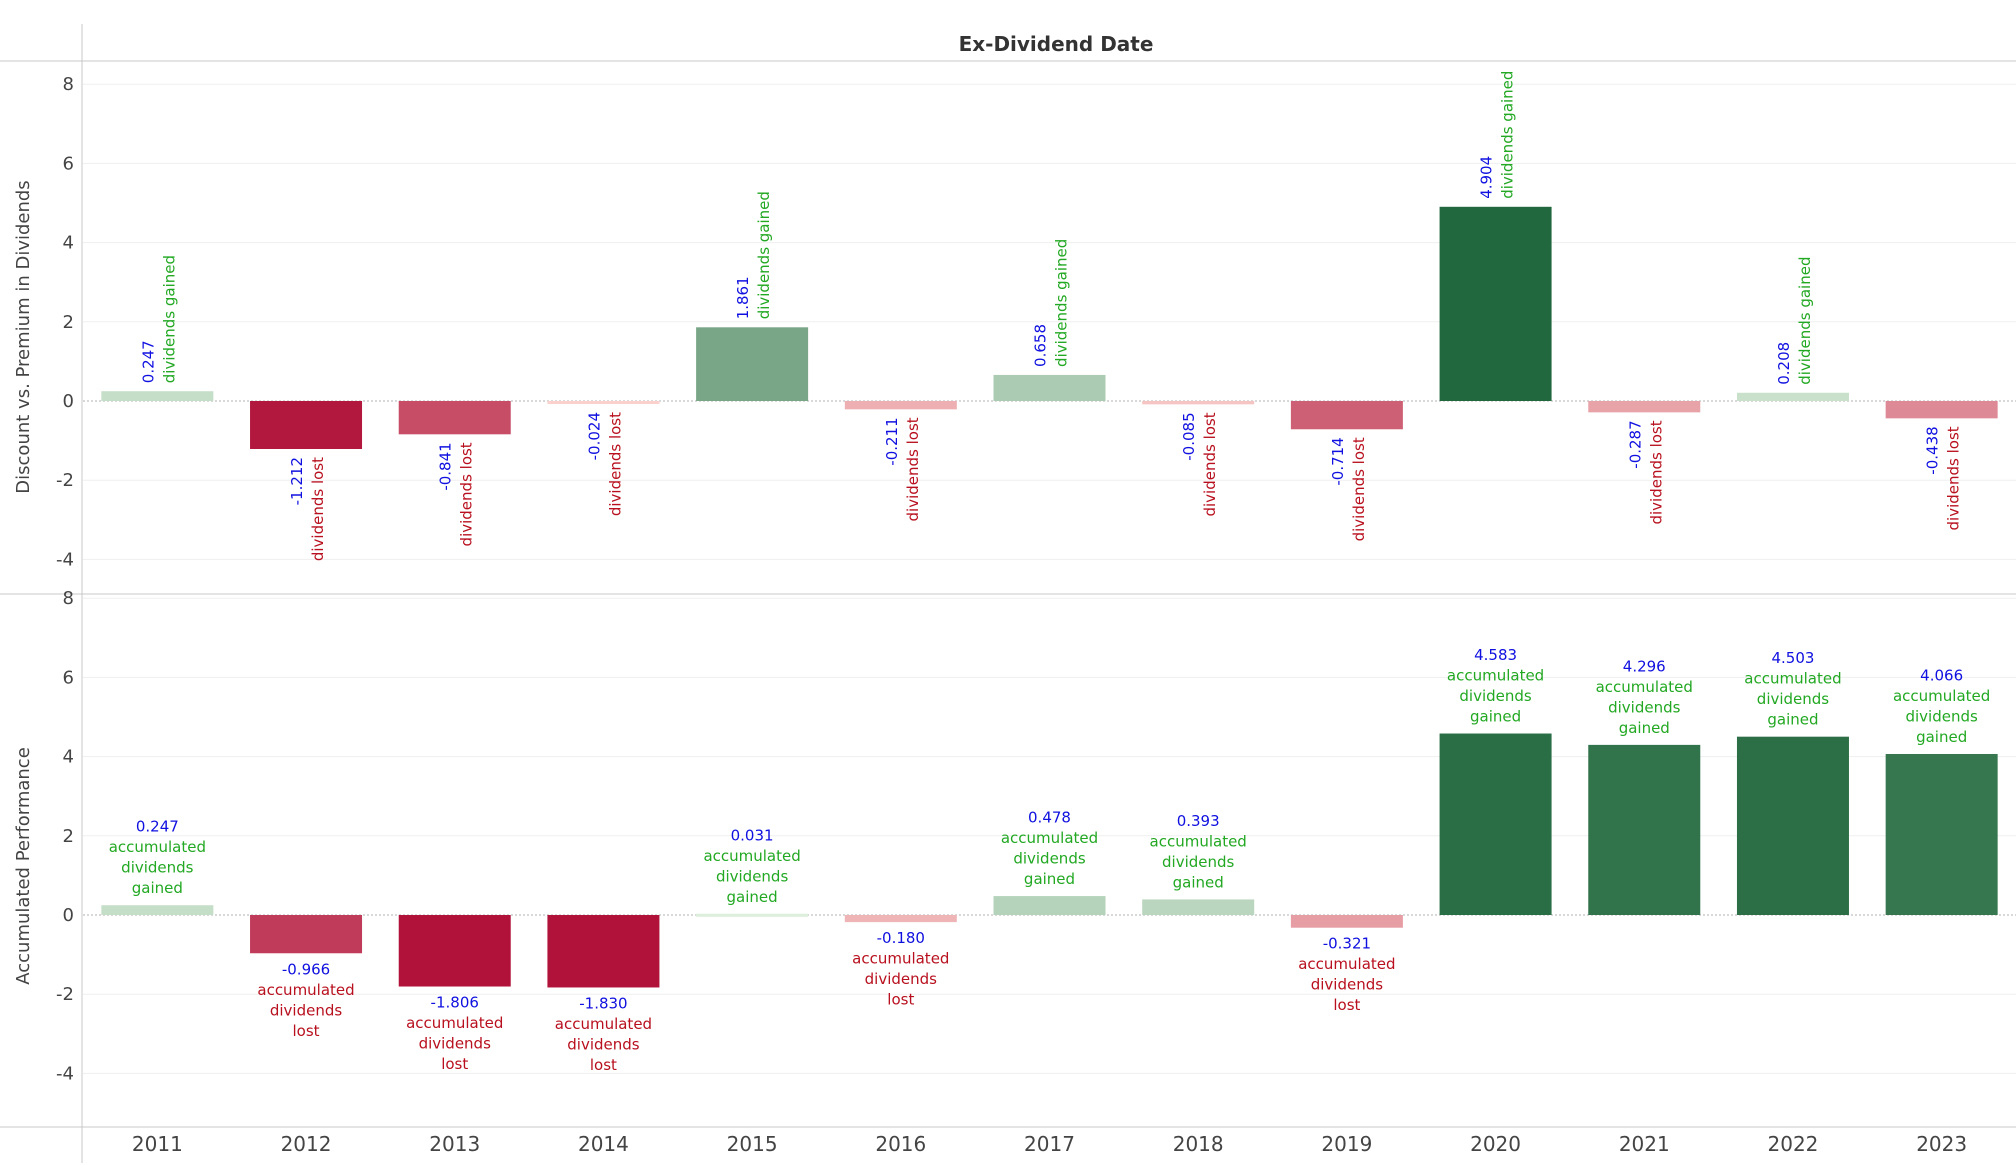 This screenshot has width=2016, height=1167. I want to click on data-label: -0.287, so click(1635, 444).